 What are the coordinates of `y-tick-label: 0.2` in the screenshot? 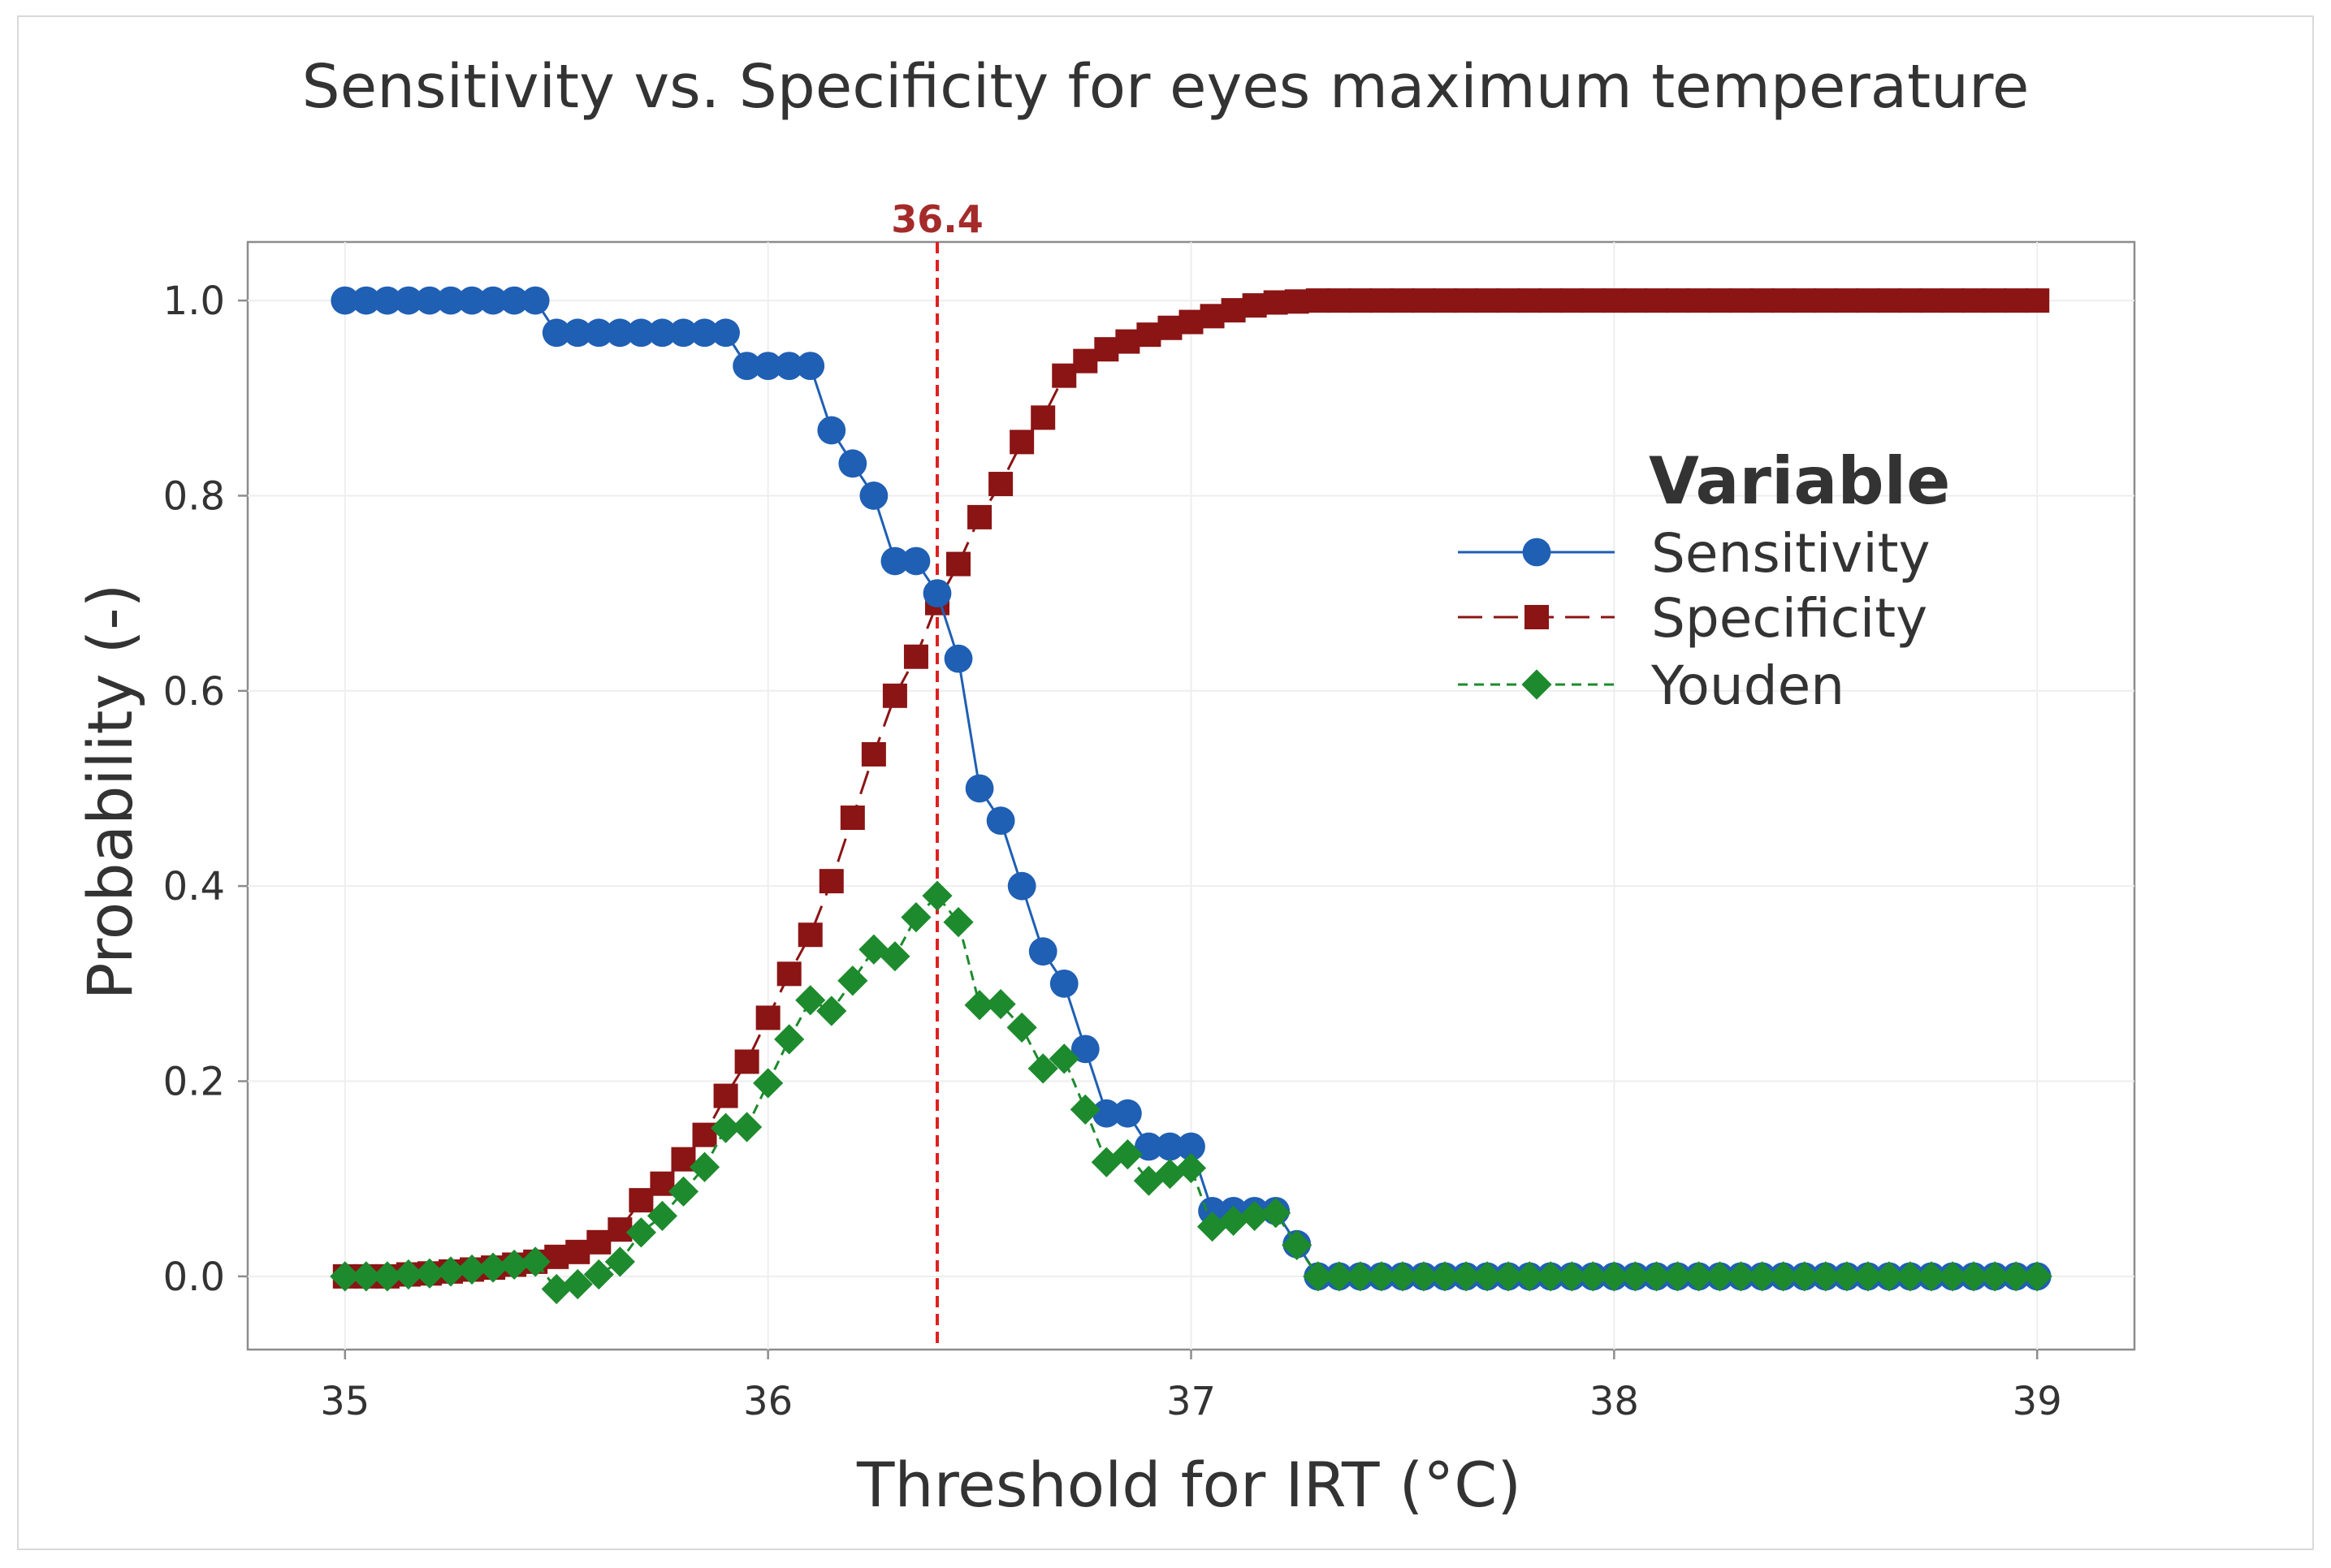 It's located at (194, 1082).